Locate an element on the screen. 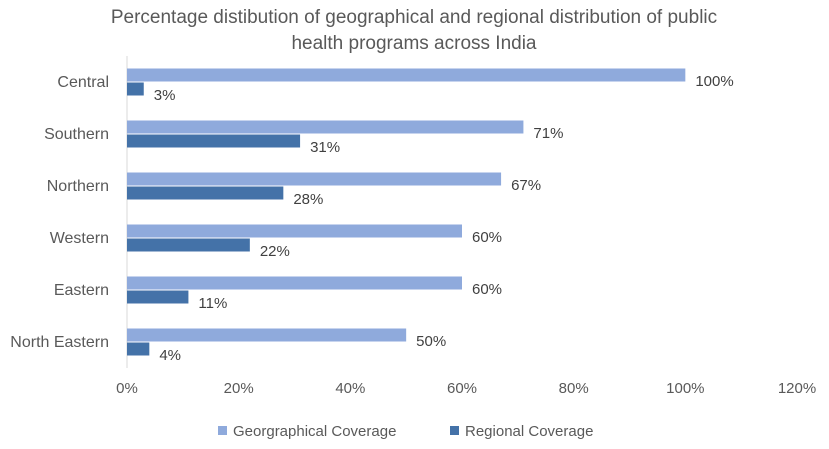  legend-label-regional: Regional Coverage is located at coordinates (529, 431).